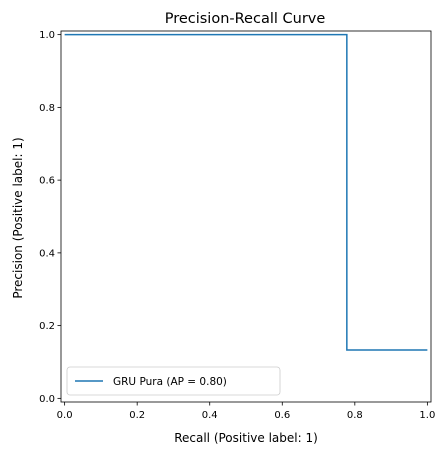  What do you see at coordinates (210, 415) in the screenshot?
I see `x-tick-label: 0.4` at bounding box center [210, 415].